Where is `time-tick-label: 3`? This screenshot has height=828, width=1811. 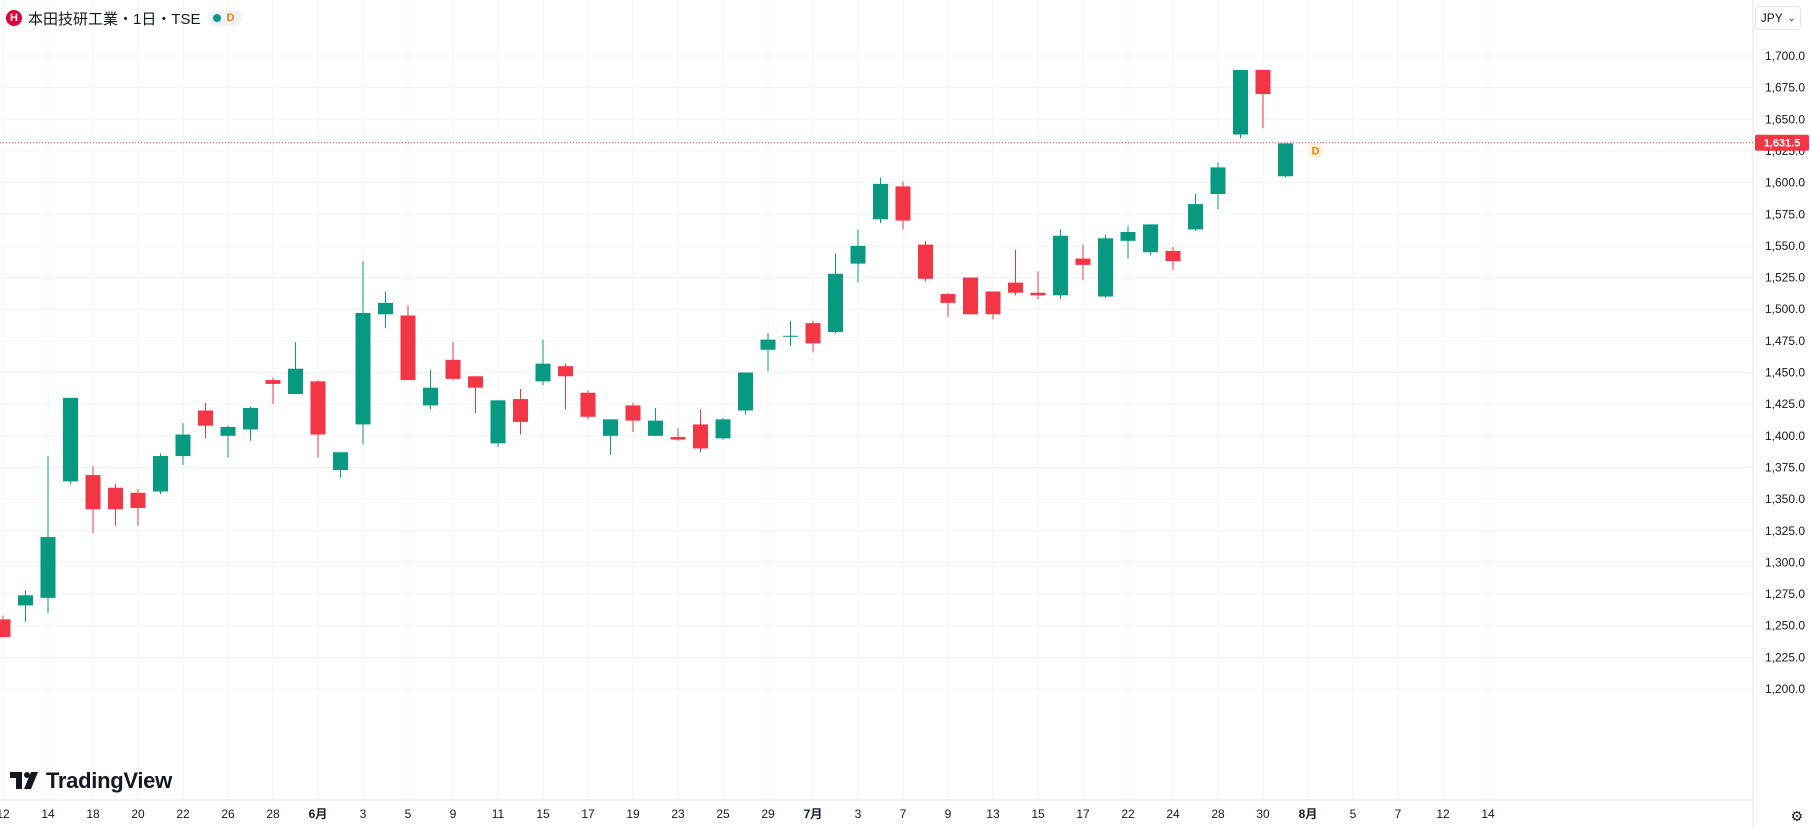 time-tick-label: 3 is located at coordinates (858, 814).